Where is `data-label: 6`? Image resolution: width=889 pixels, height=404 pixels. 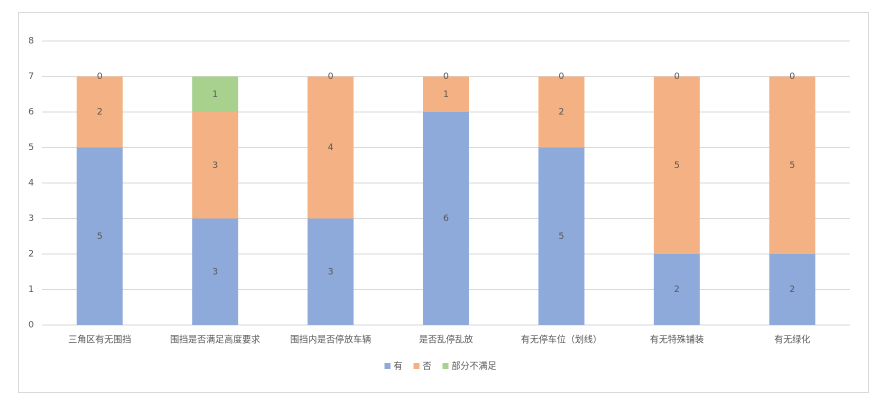
data-label: 6 is located at coordinates (446, 219).